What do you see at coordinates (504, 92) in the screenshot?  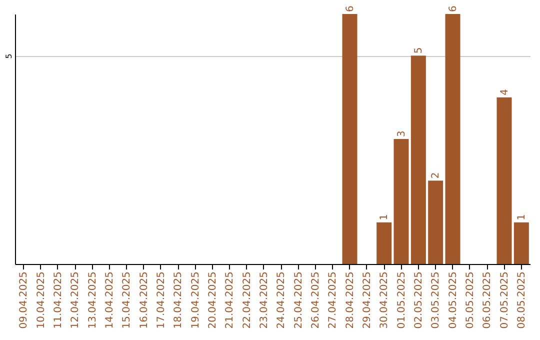 I see `data-label: 4` at bounding box center [504, 92].